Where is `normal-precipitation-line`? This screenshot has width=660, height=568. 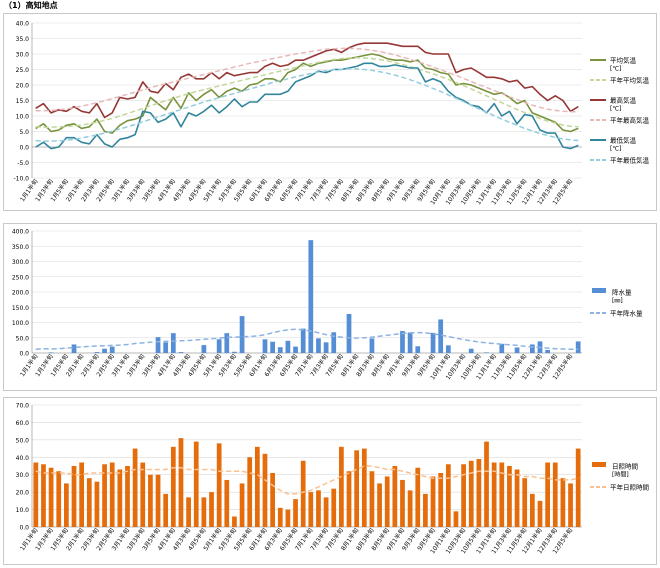 normal-precipitation-line is located at coordinates (307, 339).